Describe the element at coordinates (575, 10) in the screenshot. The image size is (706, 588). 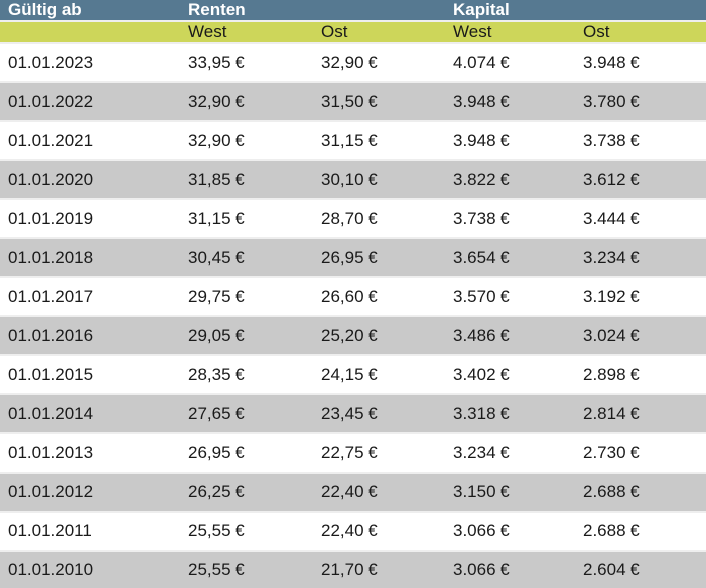
I see `header-group-kapital: Kapital` at that location.